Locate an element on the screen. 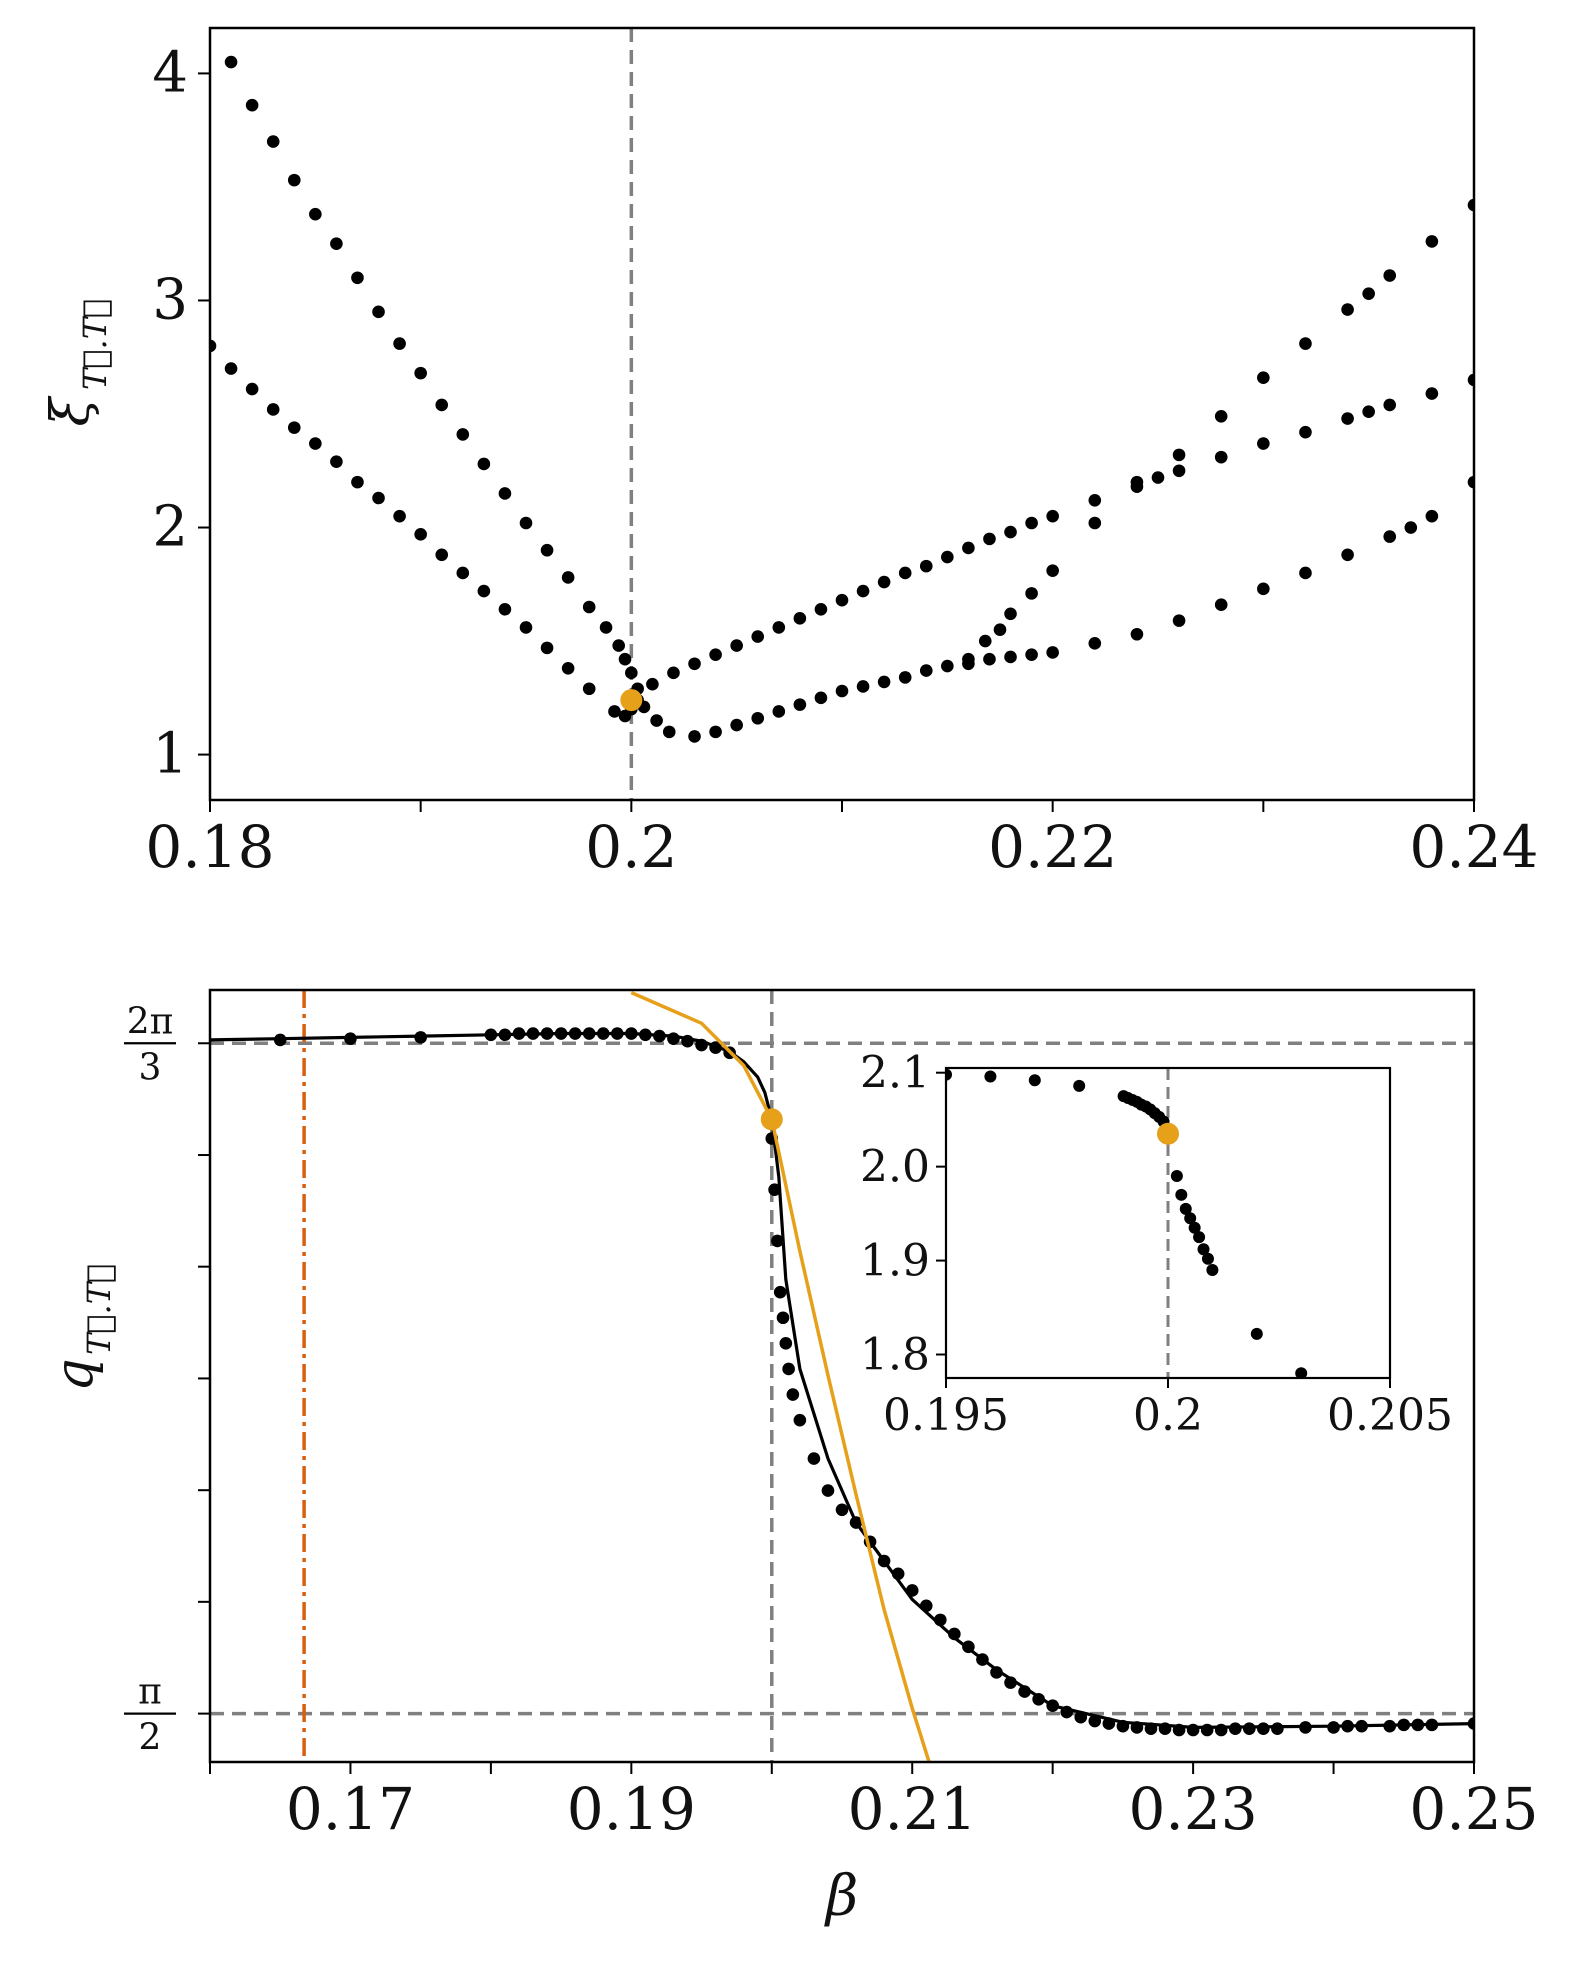 The height and width of the screenshot is (1985, 1576). bottom-ytick-numerator: π is located at coordinates (150, 1692).